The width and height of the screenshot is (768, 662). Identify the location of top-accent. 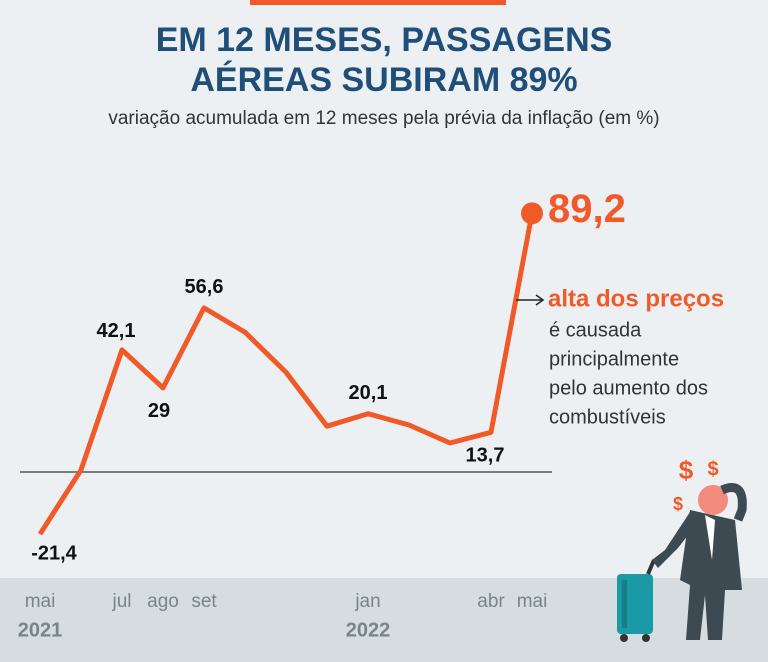
(378, 2).